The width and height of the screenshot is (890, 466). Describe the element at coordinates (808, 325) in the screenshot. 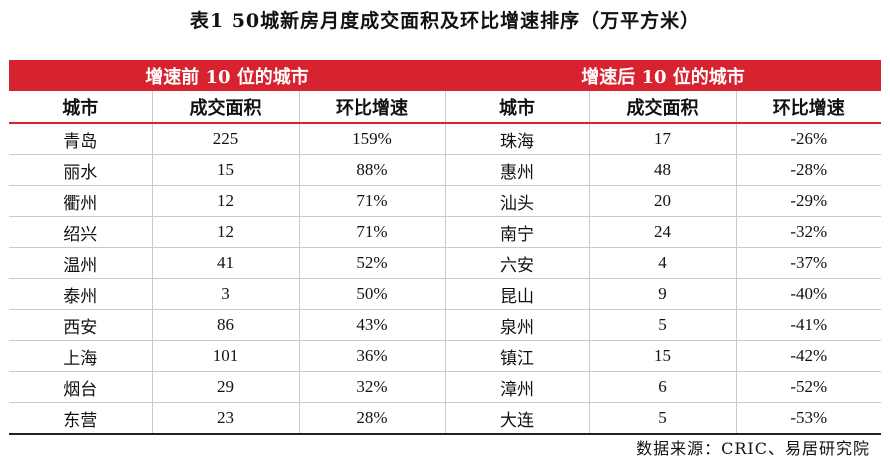

I see `growth-cell: -41%` at that location.